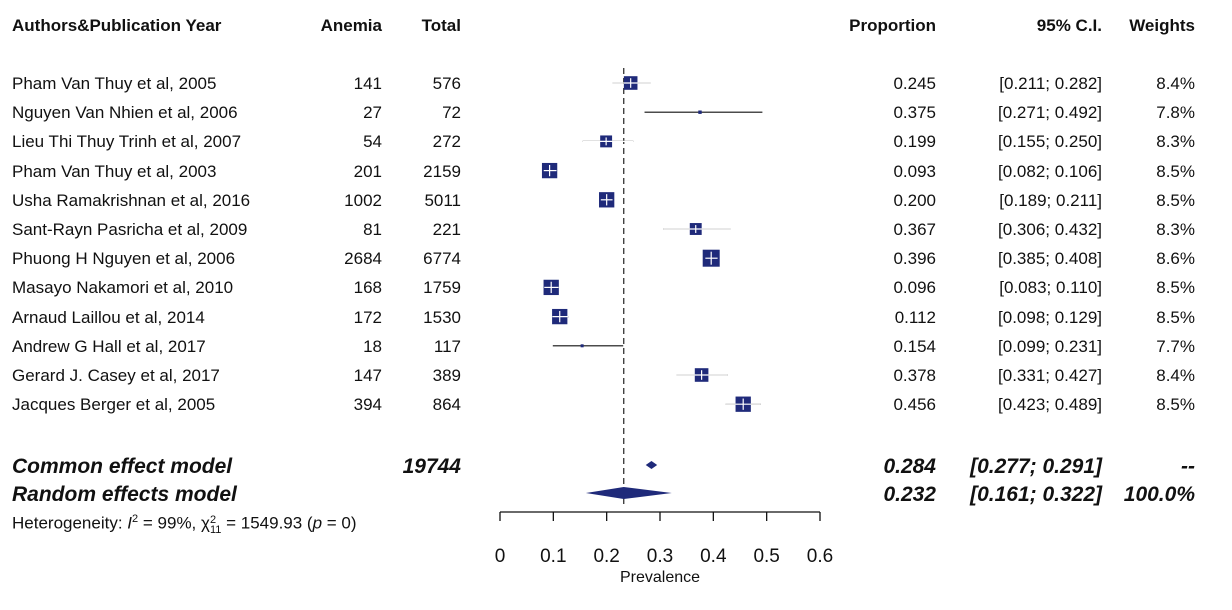 This screenshot has width=1232, height=610. What do you see at coordinates (914, 141) in the screenshot?
I see `study-proportion: 0.199` at bounding box center [914, 141].